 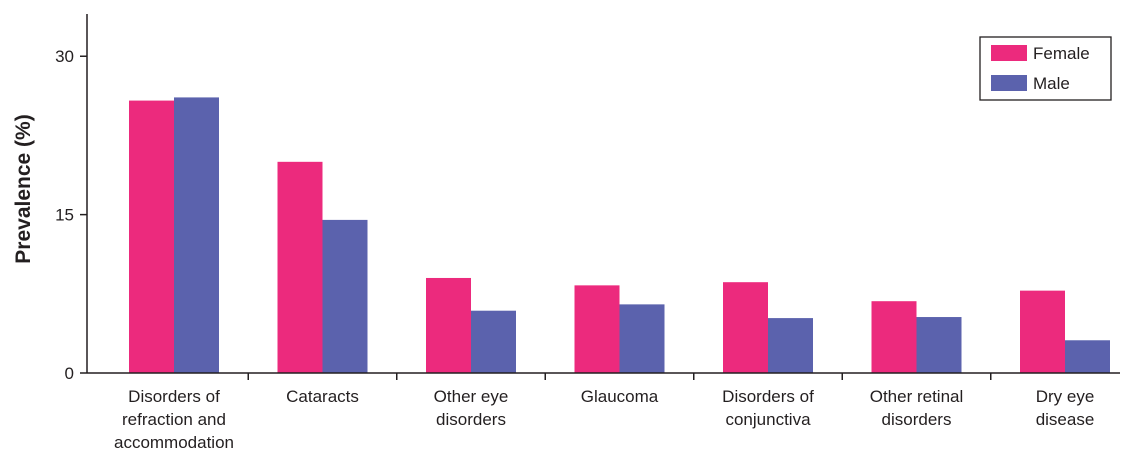 I want to click on x-tick-label: Glaucoma, so click(x=620, y=396).